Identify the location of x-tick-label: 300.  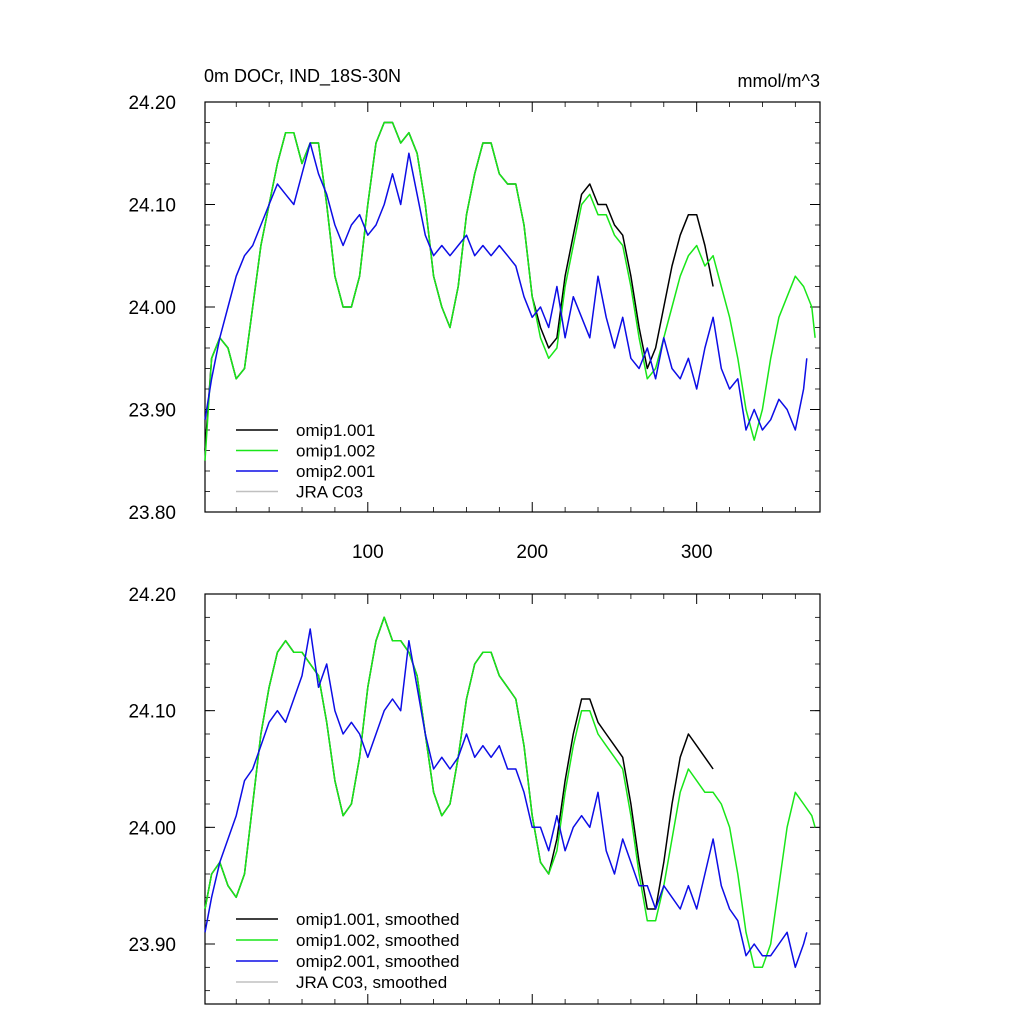
(697, 552).